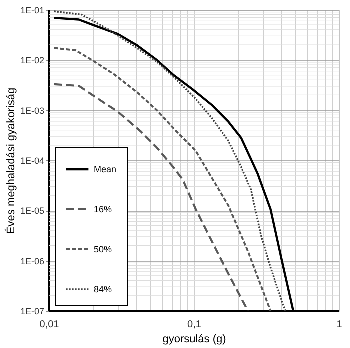  I want to click on legend-label: Mean, so click(105, 169).